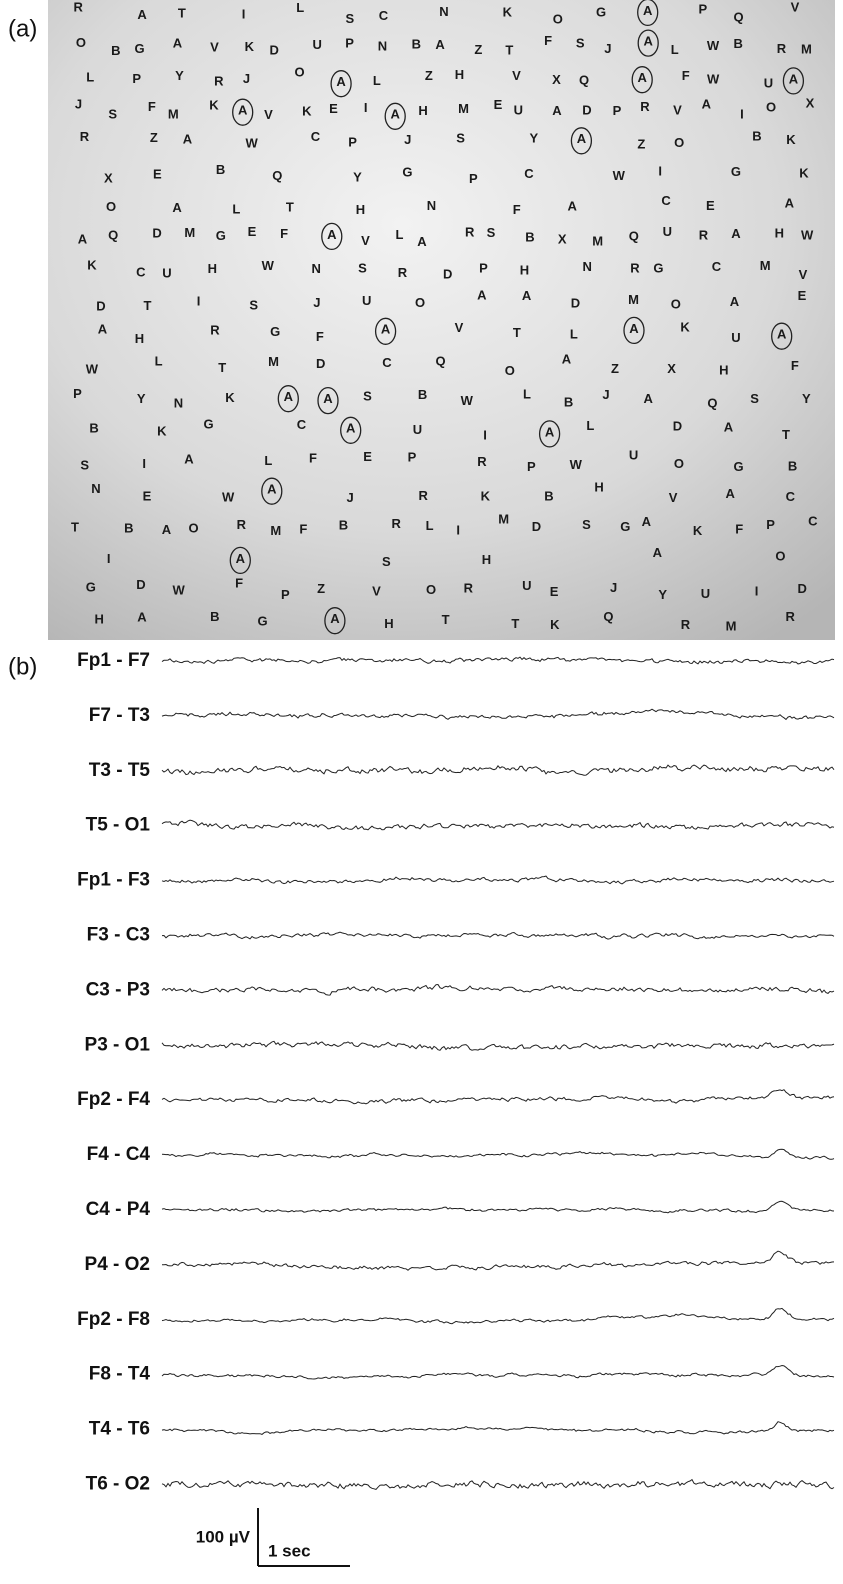  Describe the element at coordinates (118, 1484) in the screenshot. I see `channel-label: T6 - O2` at that location.